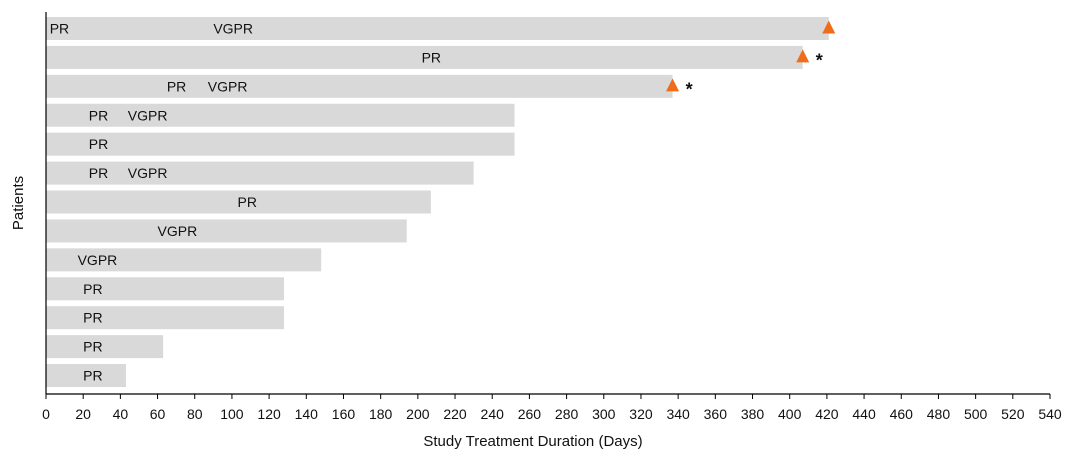 The image size is (1067, 452). What do you see at coordinates (418, 414) in the screenshot?
I see `x-tick-label: 200` at bounding box center [418, 414].